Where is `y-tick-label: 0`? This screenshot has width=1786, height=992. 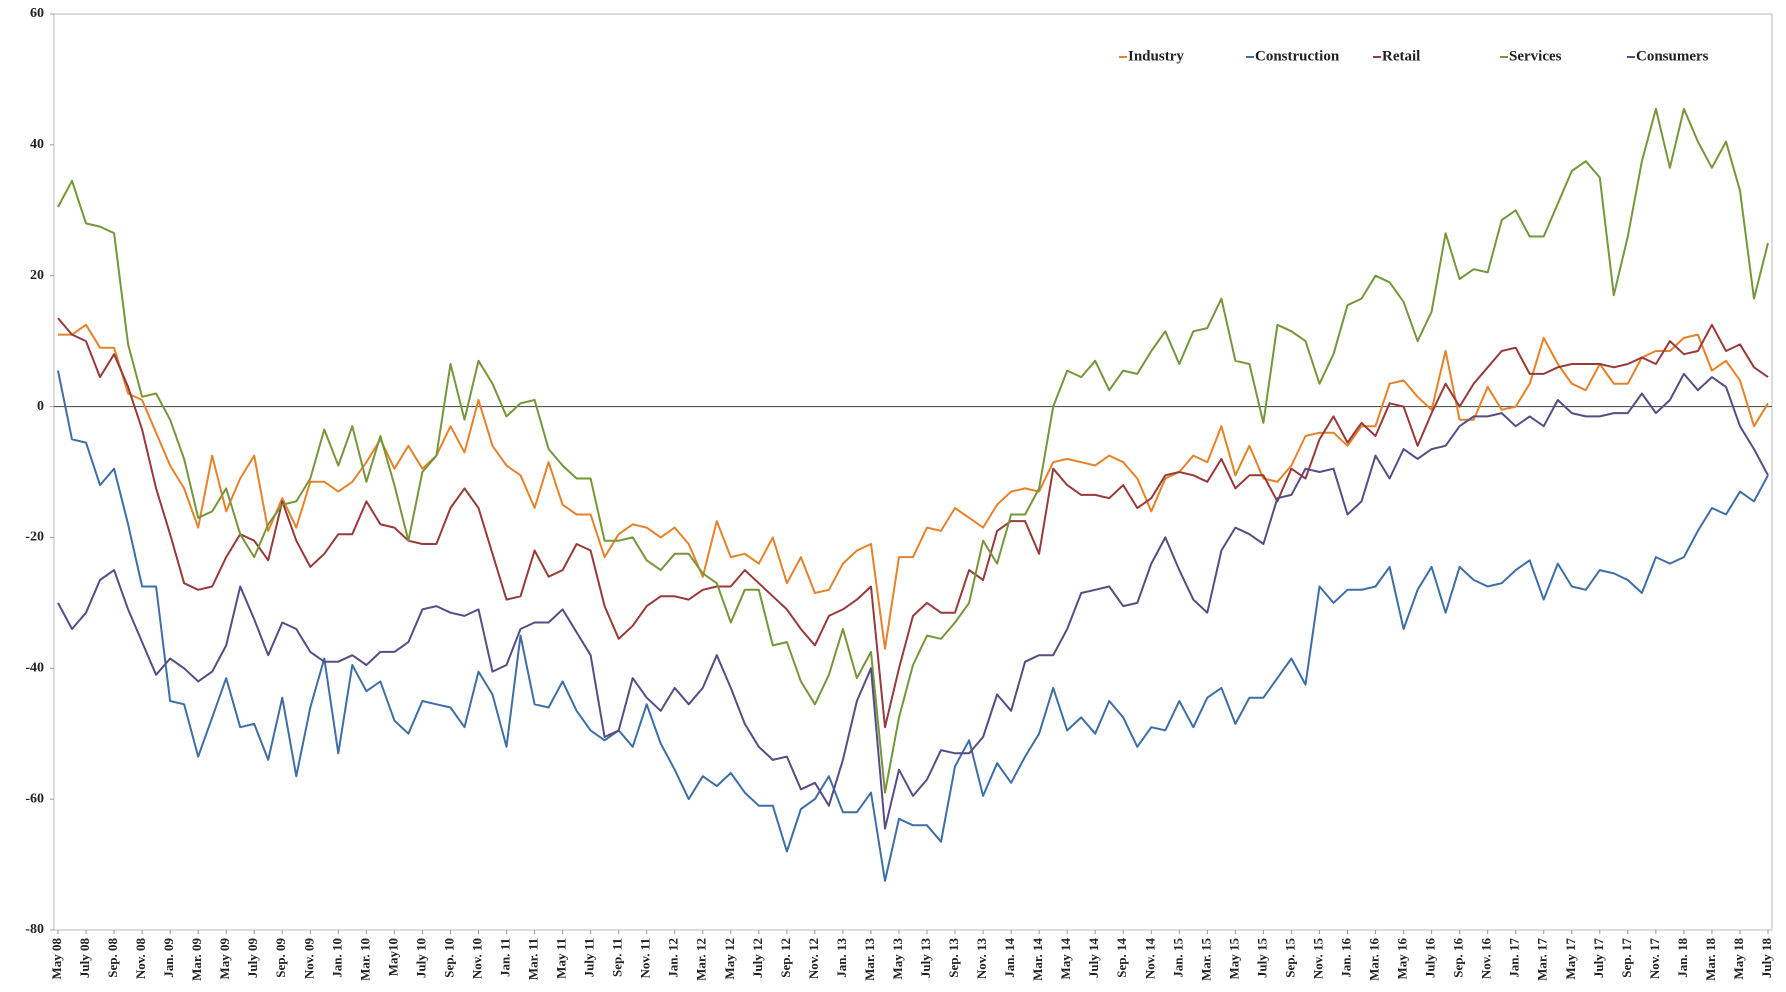 y-tick-label: 0 is located at coordinates (40, 406).